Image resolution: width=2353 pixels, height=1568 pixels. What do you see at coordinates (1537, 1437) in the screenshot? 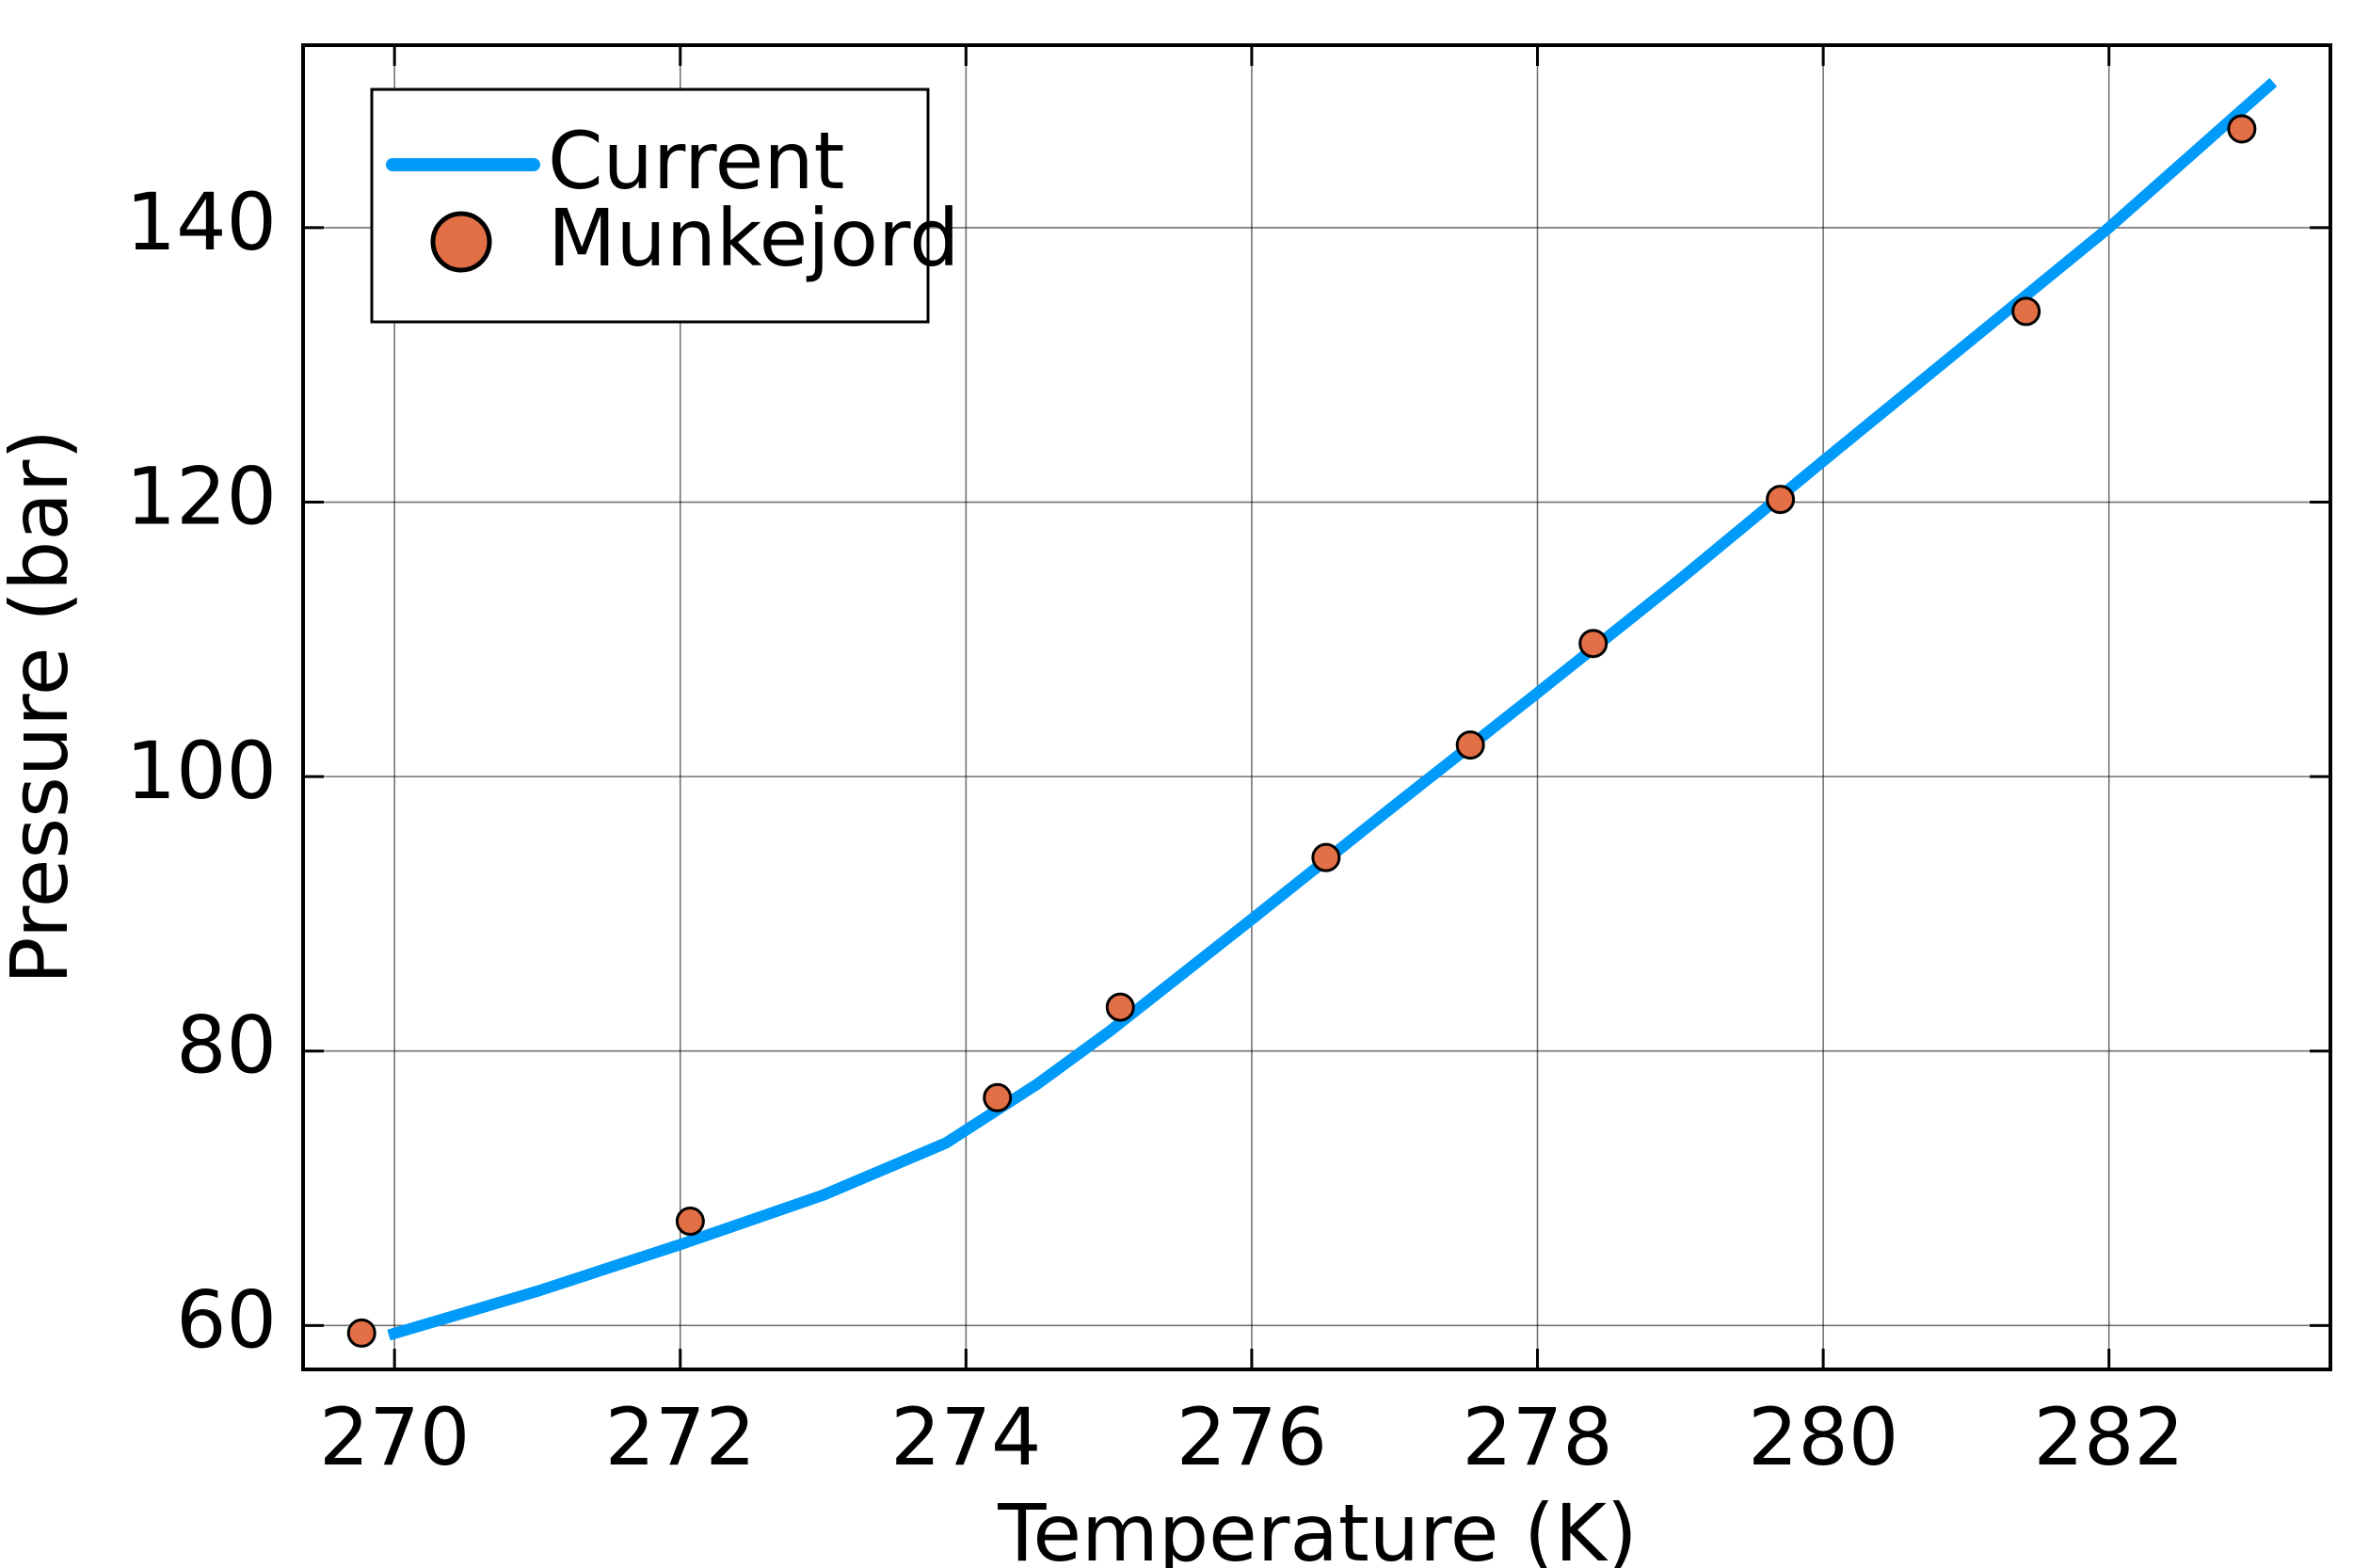
I see `x-tick-label: 278` at bounding box center [1537, 1437].